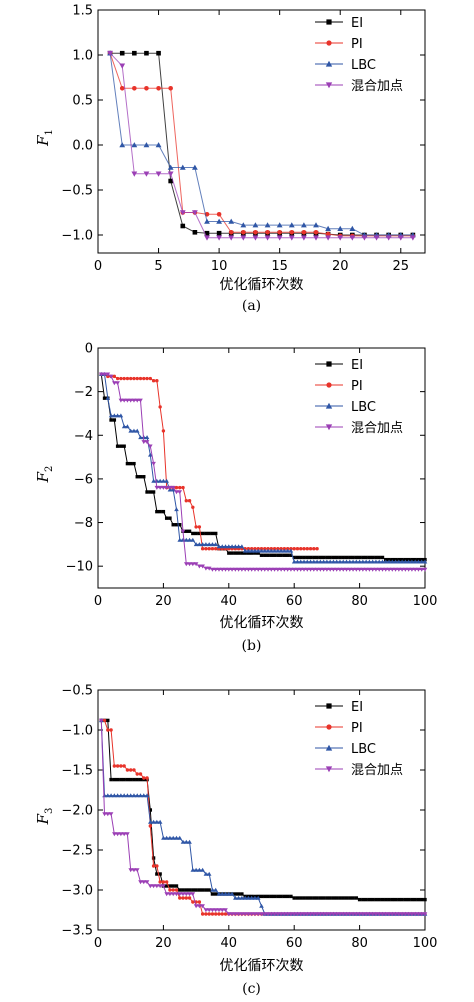 This screenshot has height=1002, width=474. What do you see at coordinates (357, 386) in the screenshot?
I see `legend-label: PI` at bounding box center [357, 386].